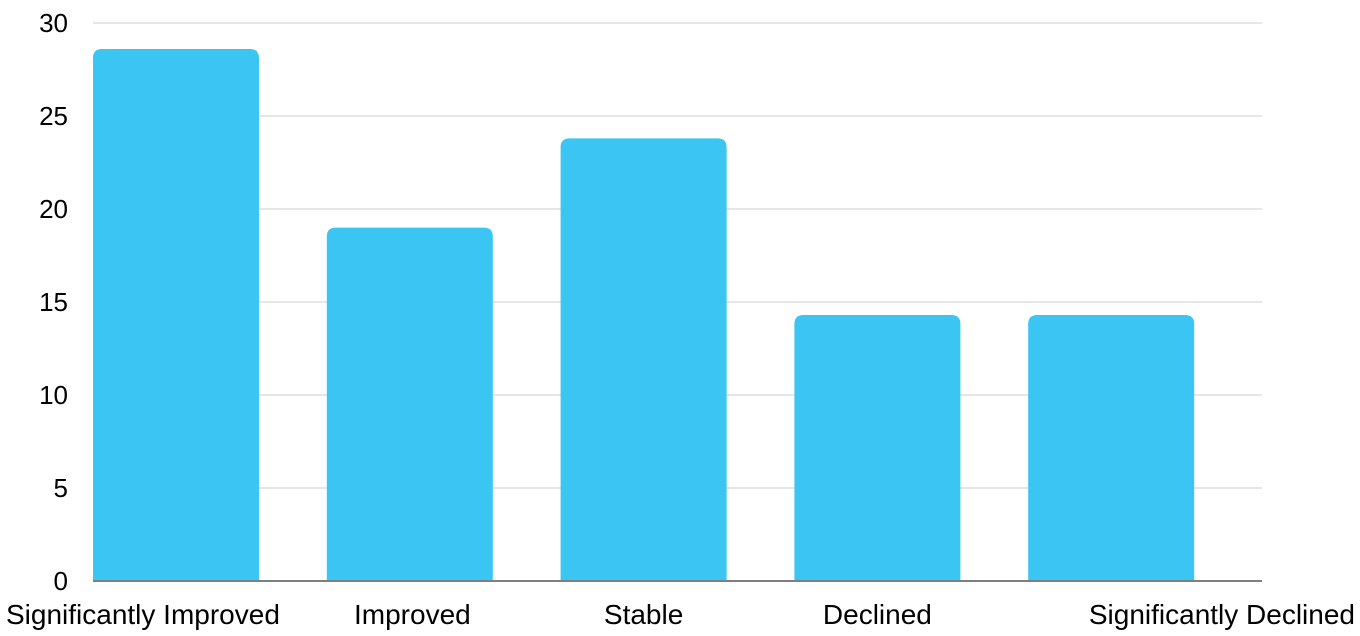 The width and height of the screenshot is (1360, 636). Describe the element at coordinates (877, 614) in the screenshot. I see `x-category-label: Declined` at that location.